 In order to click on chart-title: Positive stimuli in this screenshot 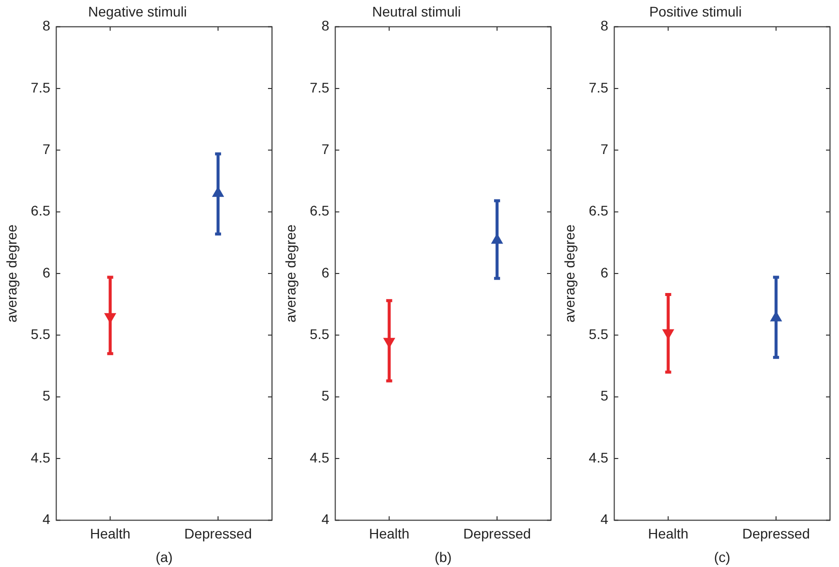, I will do `click(695, 11)`.